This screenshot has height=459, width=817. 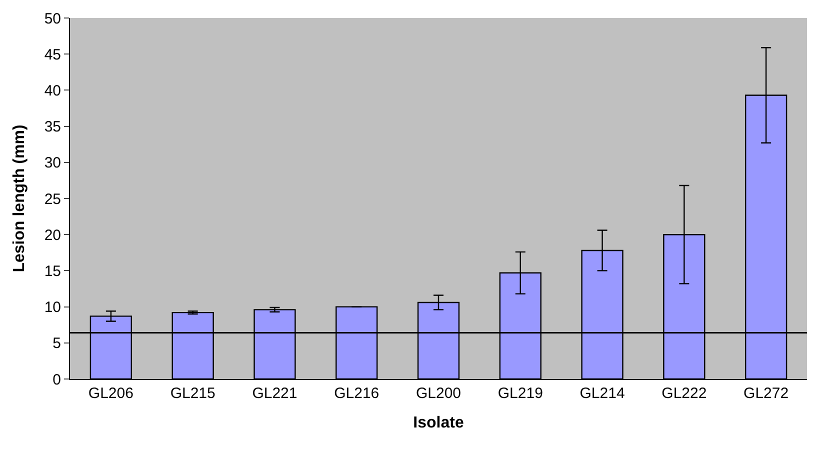 I want to click on x-tick-label: GL214, so click(x=602, y=393).